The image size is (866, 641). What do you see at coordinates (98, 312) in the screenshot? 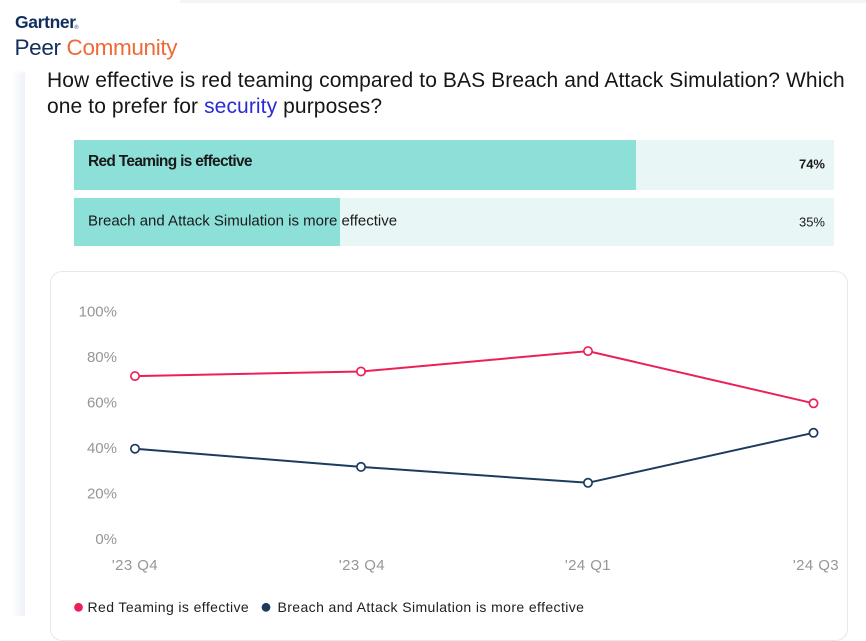
I see `svg-text: 100%` at bounding box center [98, 312].